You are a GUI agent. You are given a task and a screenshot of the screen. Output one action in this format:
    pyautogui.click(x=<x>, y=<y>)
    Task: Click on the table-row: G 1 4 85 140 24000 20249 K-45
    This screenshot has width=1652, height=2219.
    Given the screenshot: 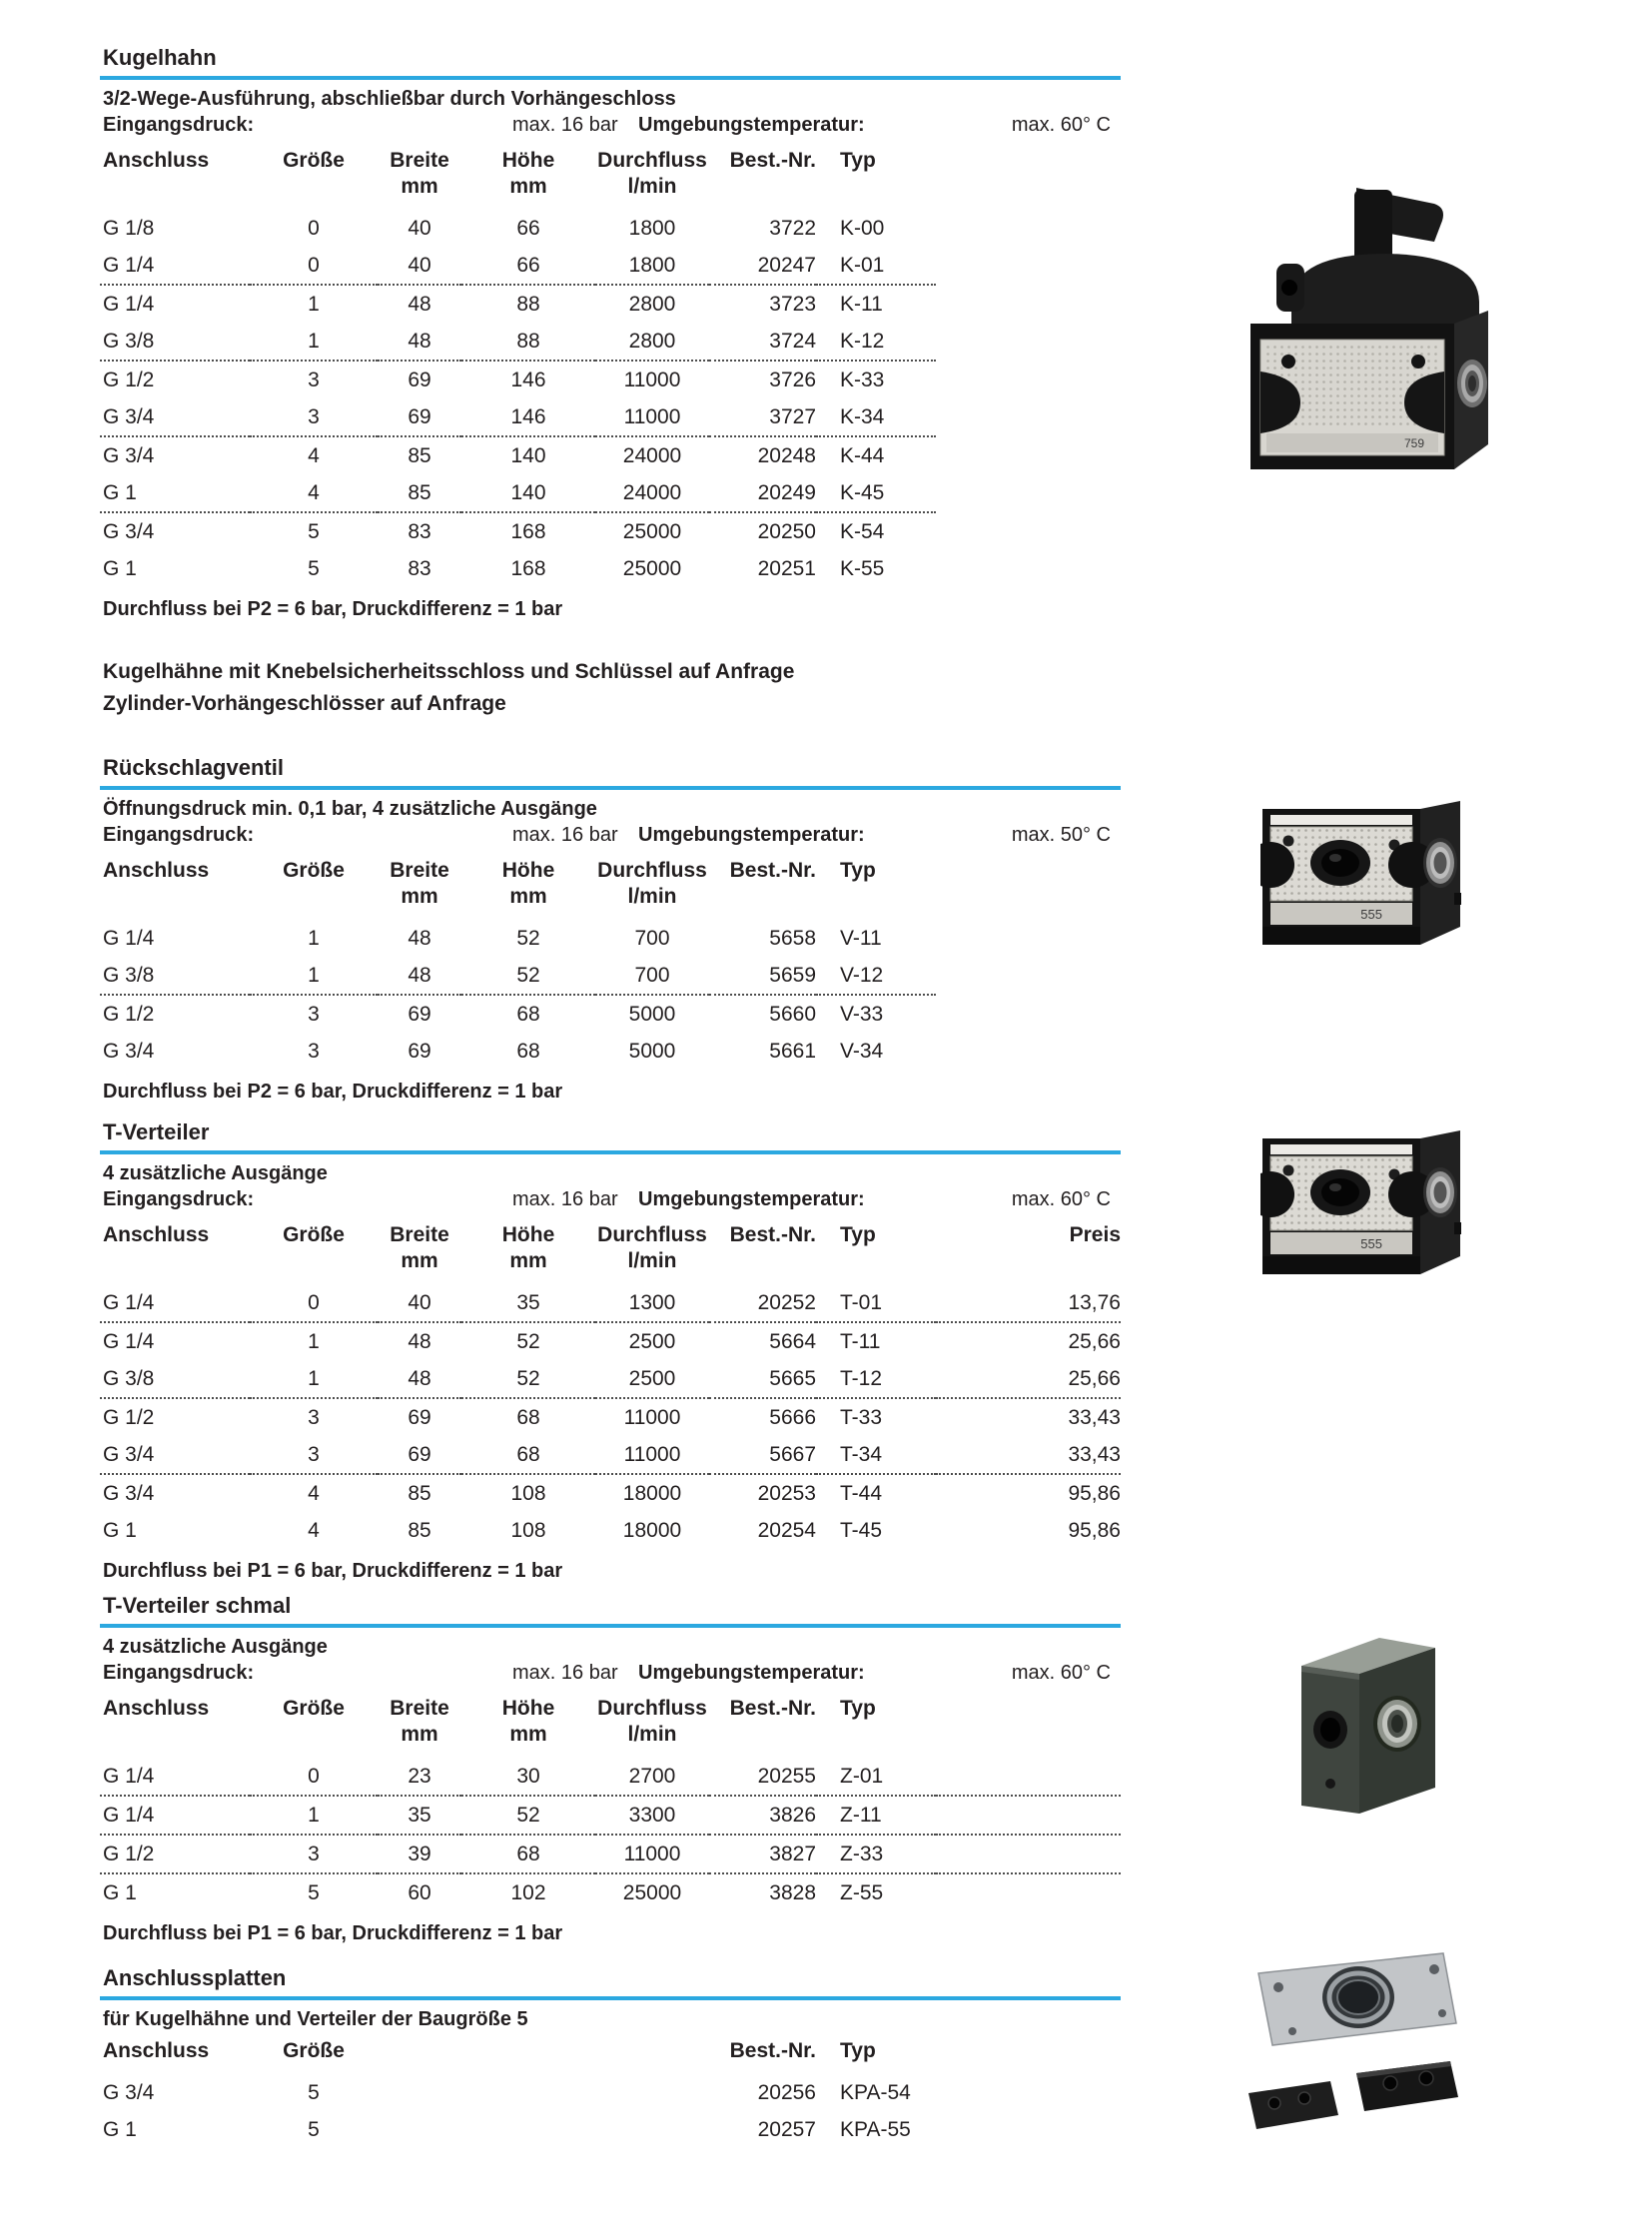 What is the action you would take?
    pyautogui.click(x=610, y=493)
    